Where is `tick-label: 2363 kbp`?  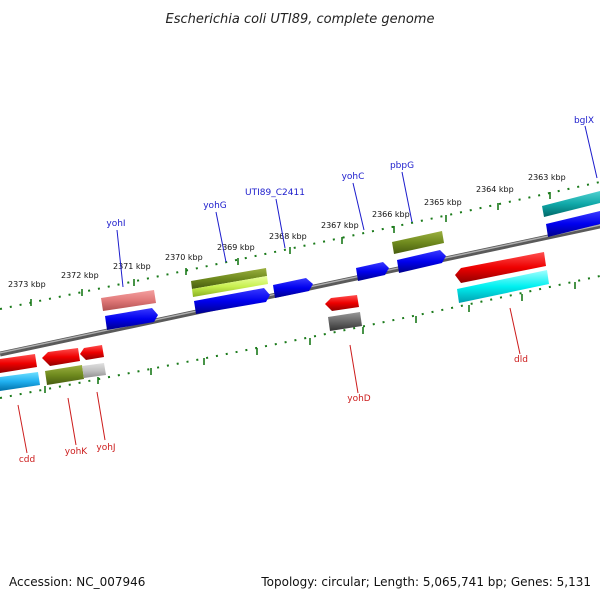 tick-label: 2363 kbp is located at coordinates (547, 177).